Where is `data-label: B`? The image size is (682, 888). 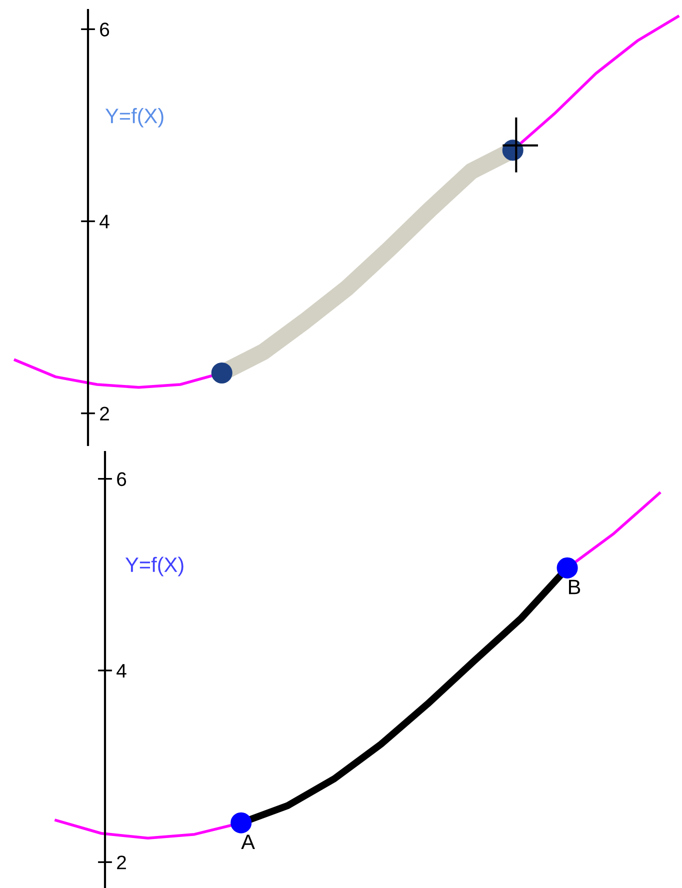 data-label: B is located at coordinates (574, 587).